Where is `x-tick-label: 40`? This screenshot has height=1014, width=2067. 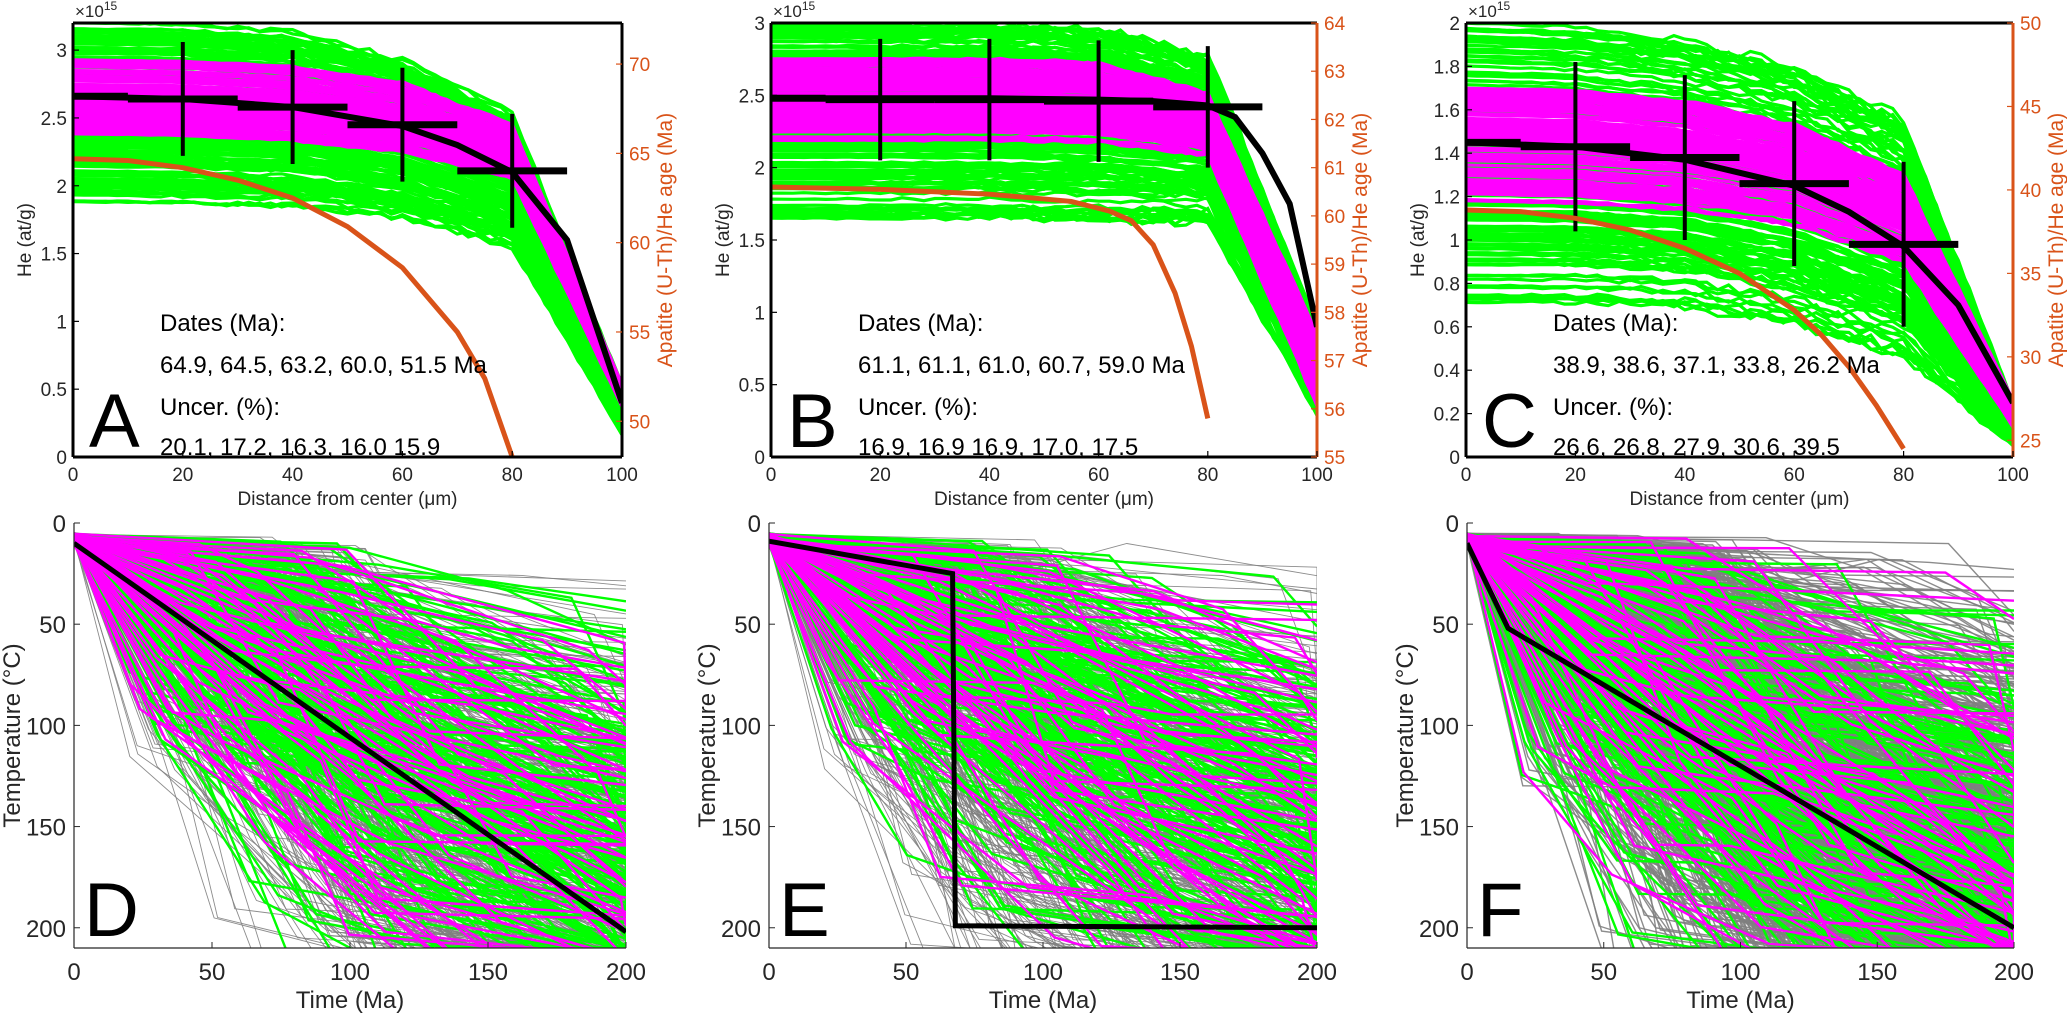 x-tick-label: 40 is located at coordinates (989, 475).